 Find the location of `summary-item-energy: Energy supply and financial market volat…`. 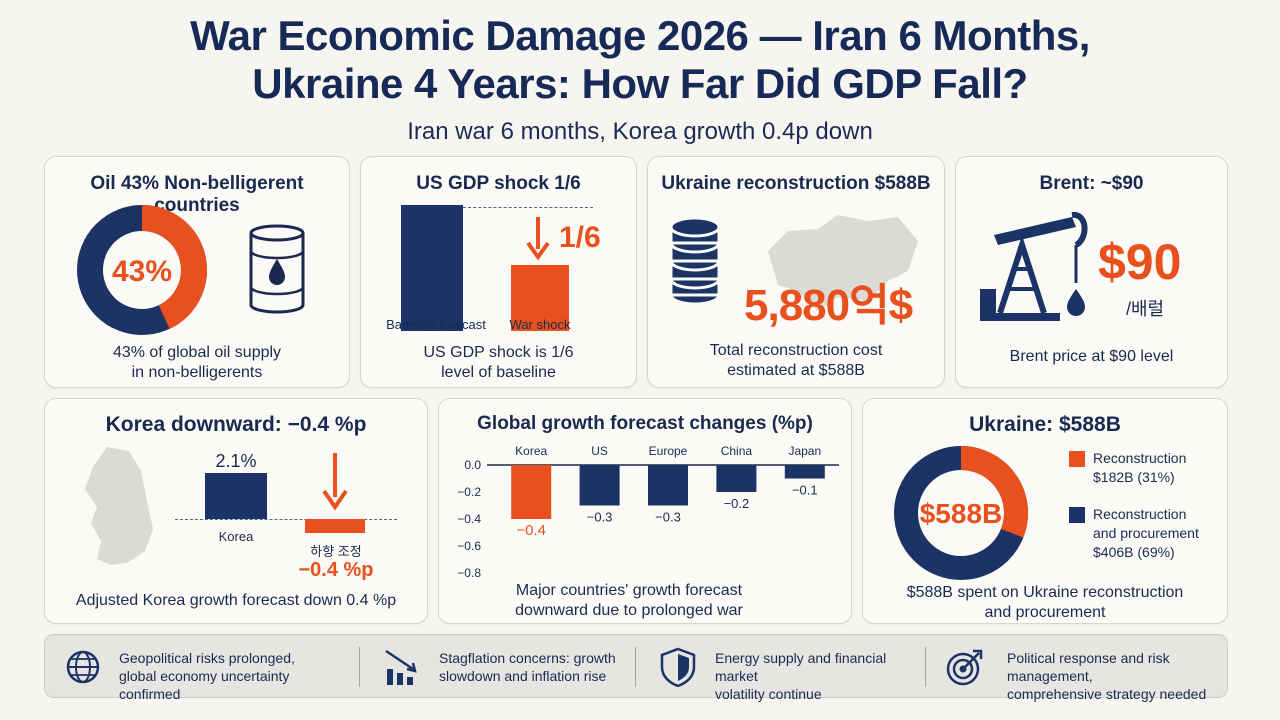

summary-item-energy: Energy supply and financial market volat… is located at coordinates (789, 668).